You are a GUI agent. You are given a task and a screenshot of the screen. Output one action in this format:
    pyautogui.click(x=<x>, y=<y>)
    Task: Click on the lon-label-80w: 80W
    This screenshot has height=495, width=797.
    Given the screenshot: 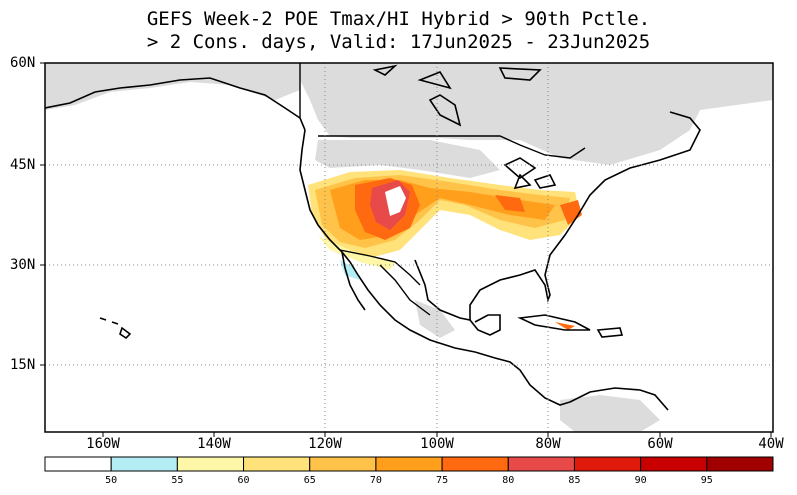 What is the action you would take?
    pyautogui.click(x=548, y=444)
    